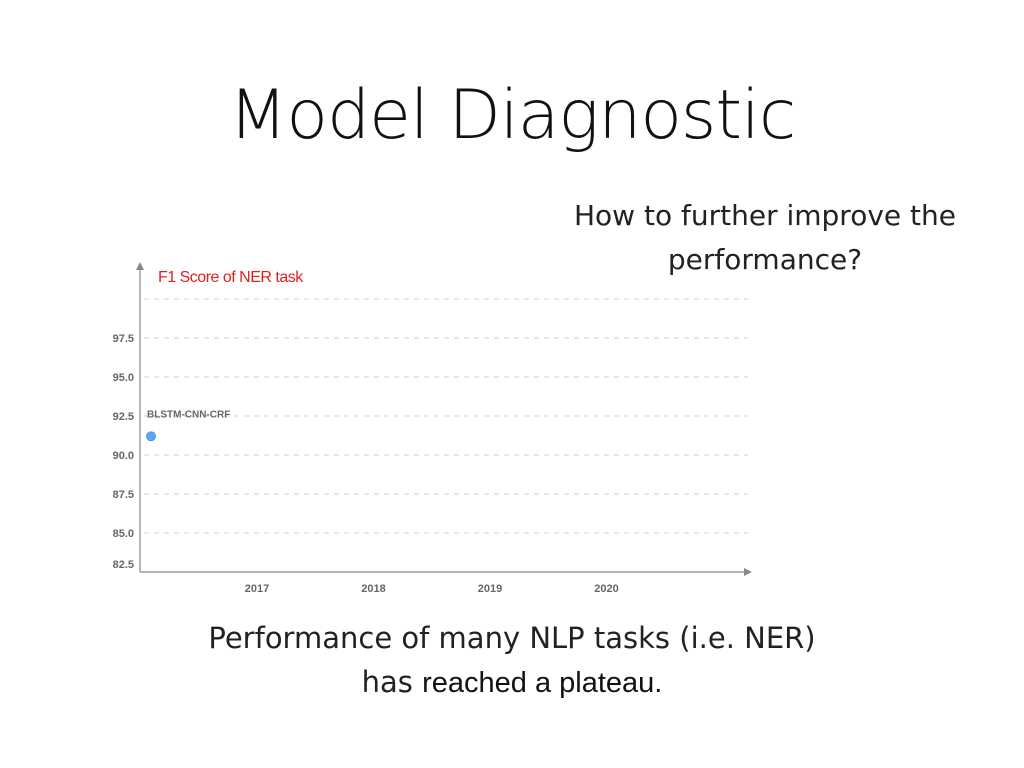 This screenshot has width=1024, height=768. I want to click on caption-line-2: has reached a plateau., so click(512, 682).